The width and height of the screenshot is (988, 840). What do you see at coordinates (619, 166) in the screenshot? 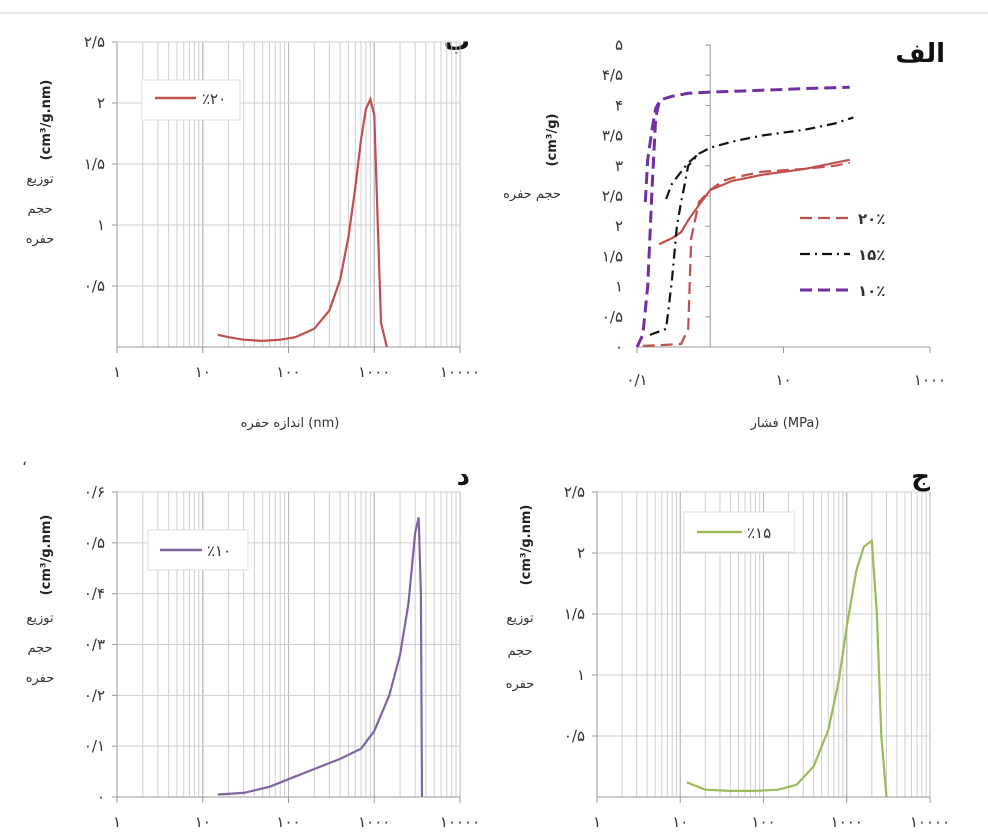
I see `alef-y-tick-label: ۳` at bounding box center [619, 166].